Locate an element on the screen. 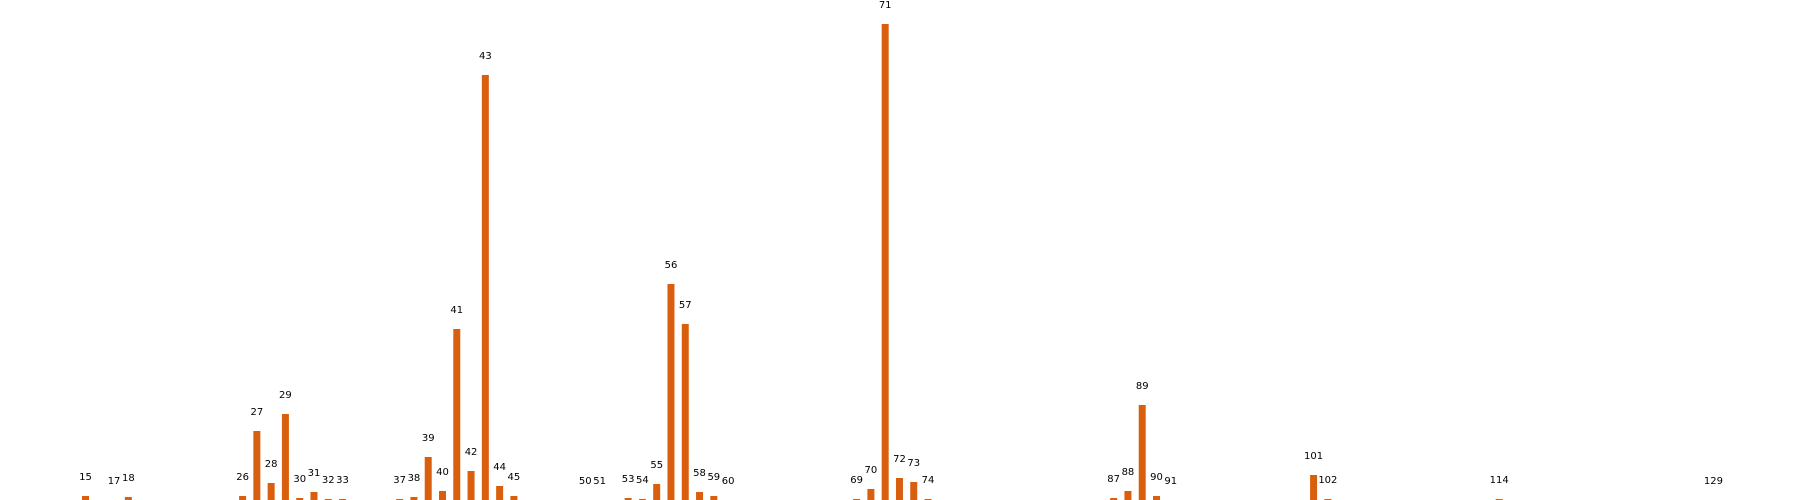 The width and height of the screenshot is (1800, 500). bar-group-60: 60 is located at coordinates (728, 481).